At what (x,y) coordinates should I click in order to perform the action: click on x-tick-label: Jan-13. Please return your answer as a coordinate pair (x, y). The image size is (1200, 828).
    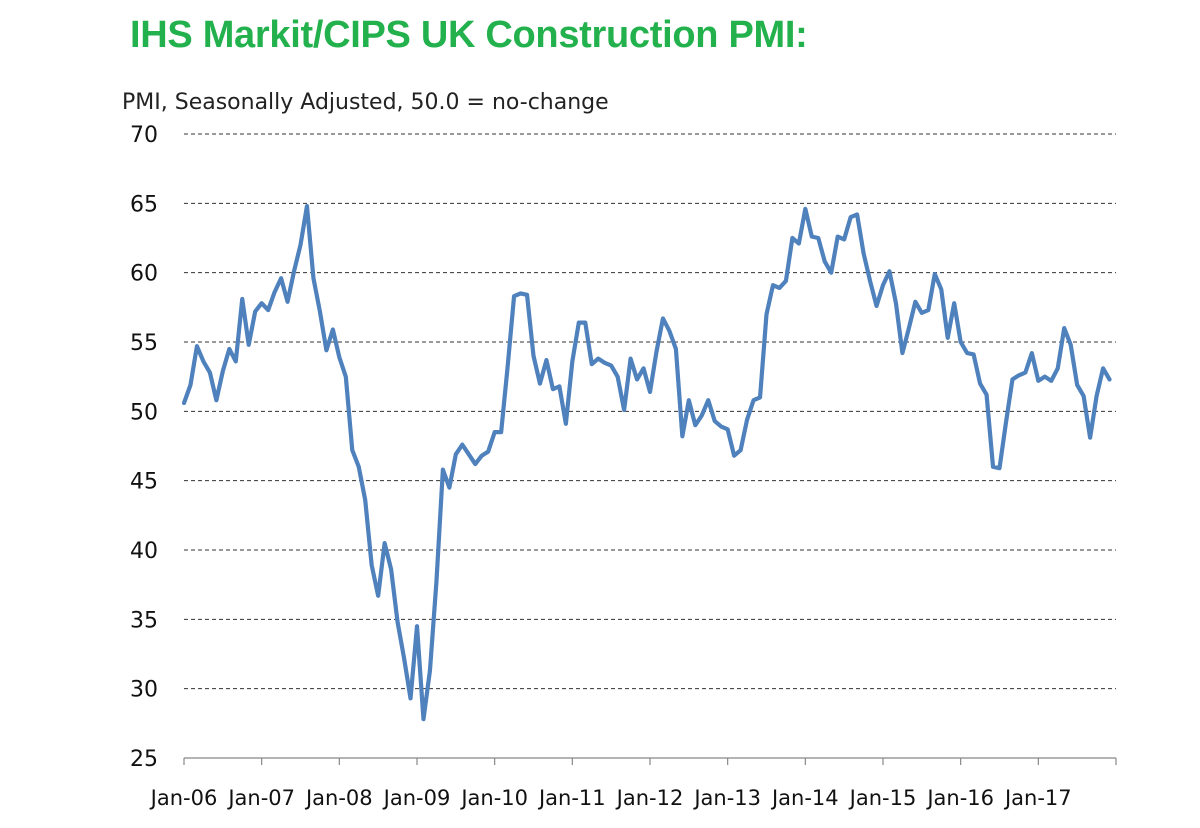
    Looking at the image, I should click on (726, 798).